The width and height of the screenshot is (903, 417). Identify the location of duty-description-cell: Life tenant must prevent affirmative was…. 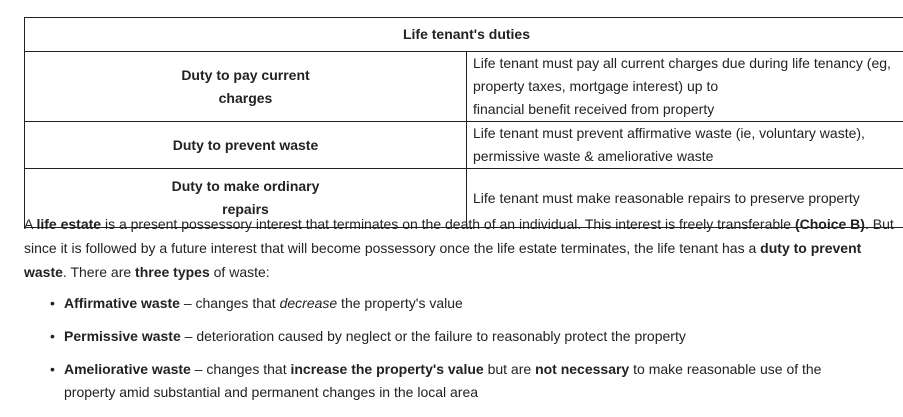
(684, 145).